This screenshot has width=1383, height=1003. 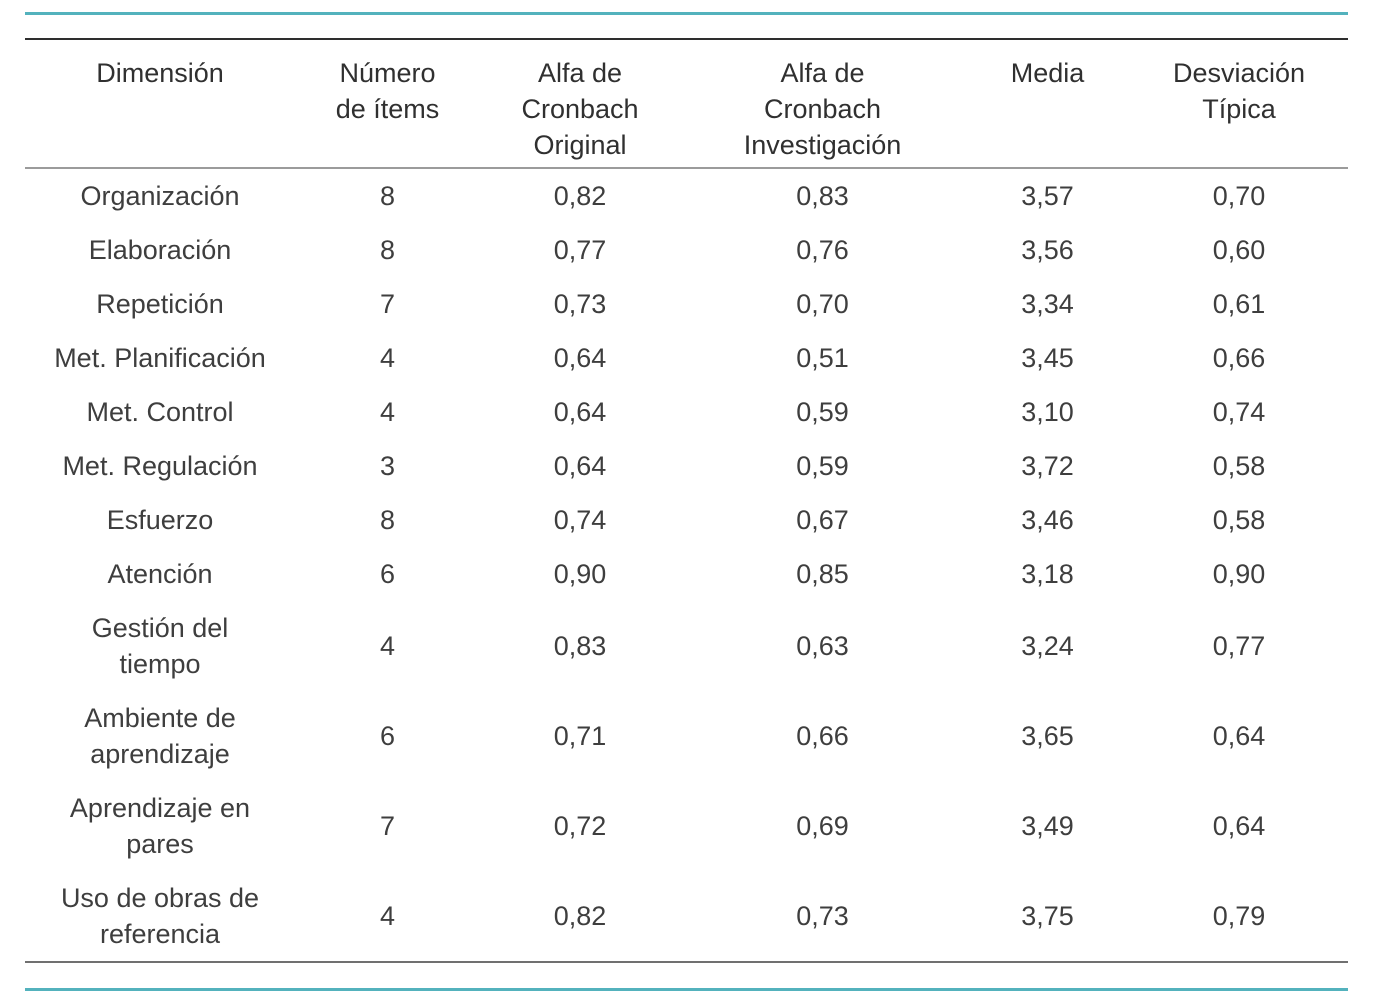 What do you see at coordinates (822, 826) in the screenshot?
I see `value-cell: 0,69` at bounding box center [822, 826].